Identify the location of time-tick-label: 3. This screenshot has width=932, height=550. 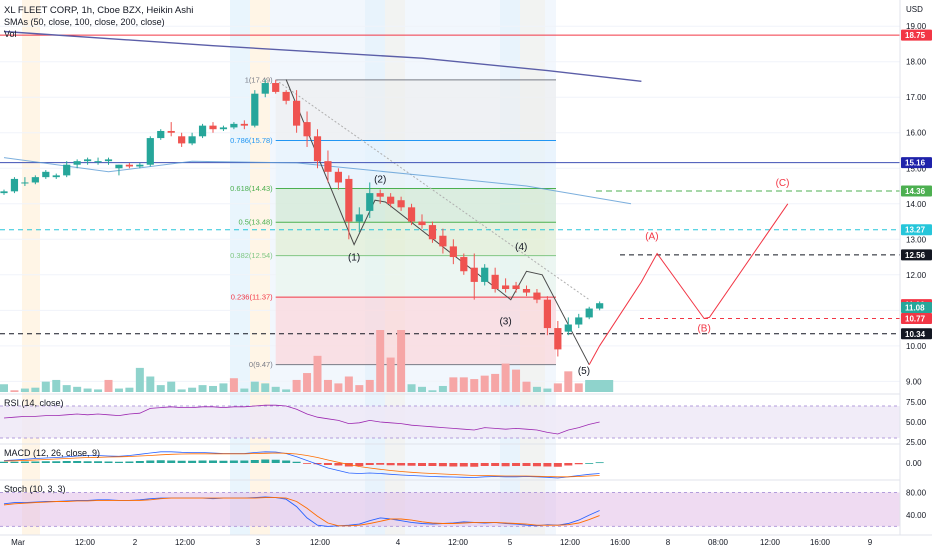
(258, 542).